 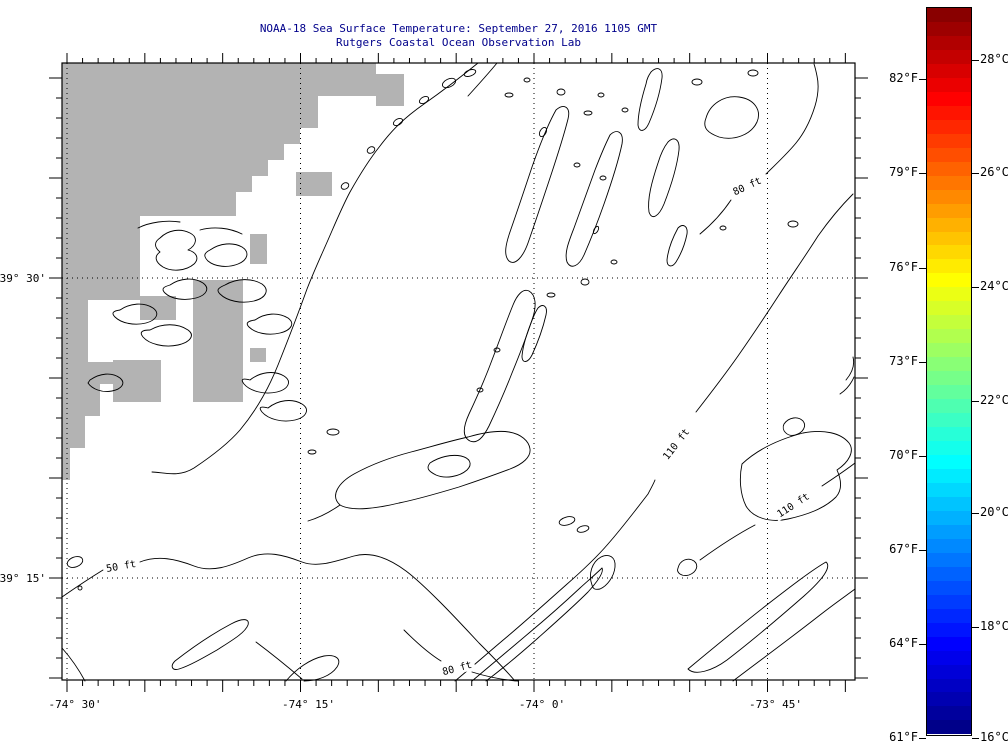 What do you see at coordinates (75, 704) in the screenshot?
I see `lon-axis-label: -74° 30'` at bounding box center [75, 704].